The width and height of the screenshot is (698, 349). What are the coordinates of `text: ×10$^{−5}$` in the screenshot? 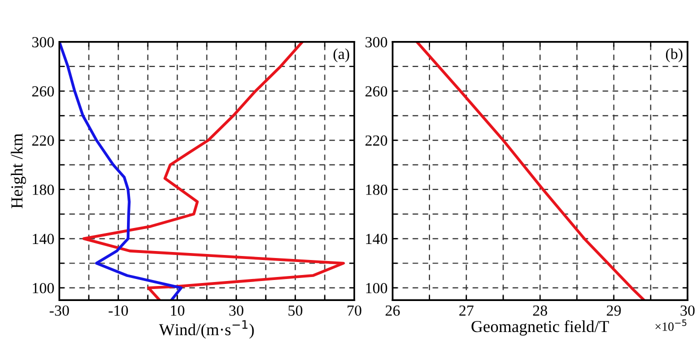 It's located at (671, 325).